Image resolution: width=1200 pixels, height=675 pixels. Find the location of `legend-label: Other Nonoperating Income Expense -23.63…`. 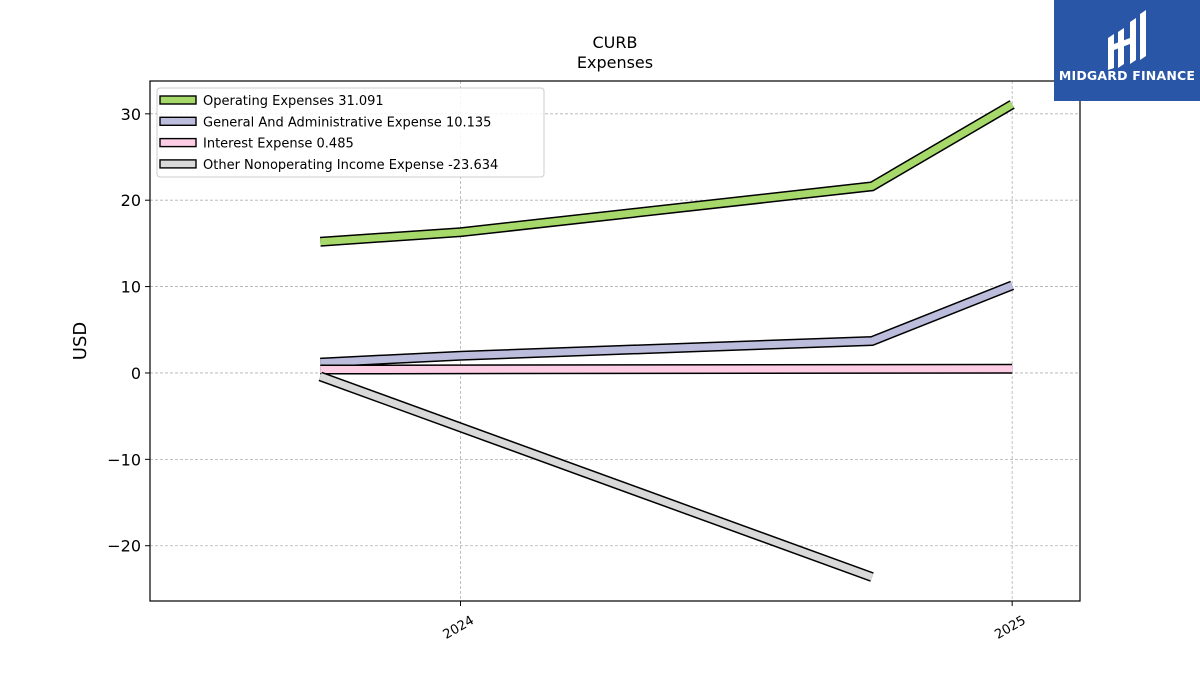

legend-label: Other Nonoperating Income Expense -23.63… is located at coordinates (350, 165).